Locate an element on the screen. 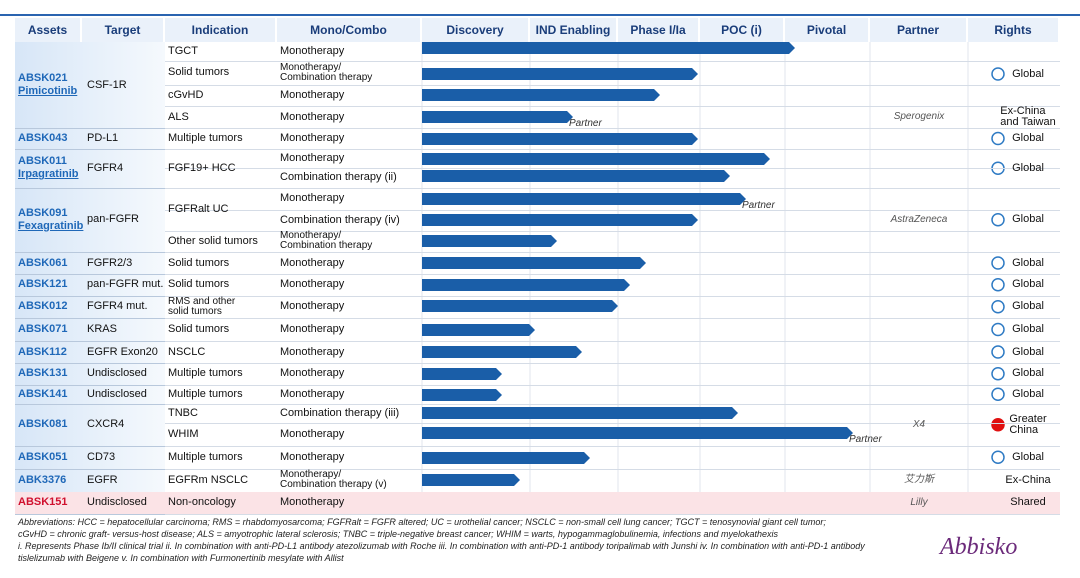 The height and width of the screenshot is (578, 1080). target: KRAS is located at coordinates (102, 329).